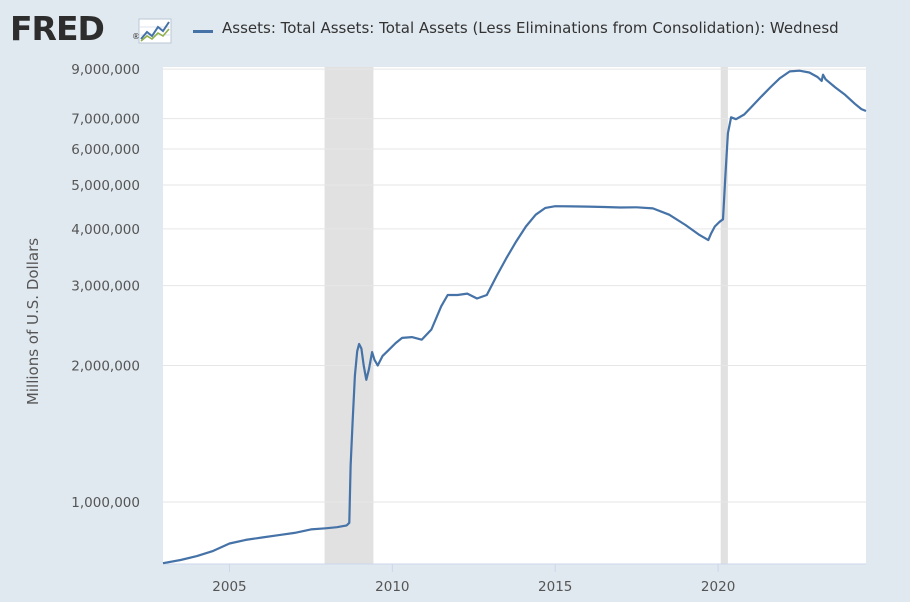 This screenshot has width=910, height=602. Describe the element at coordinates (203, 31) in the screenshot. I see `legend-series-swatch` at that location.